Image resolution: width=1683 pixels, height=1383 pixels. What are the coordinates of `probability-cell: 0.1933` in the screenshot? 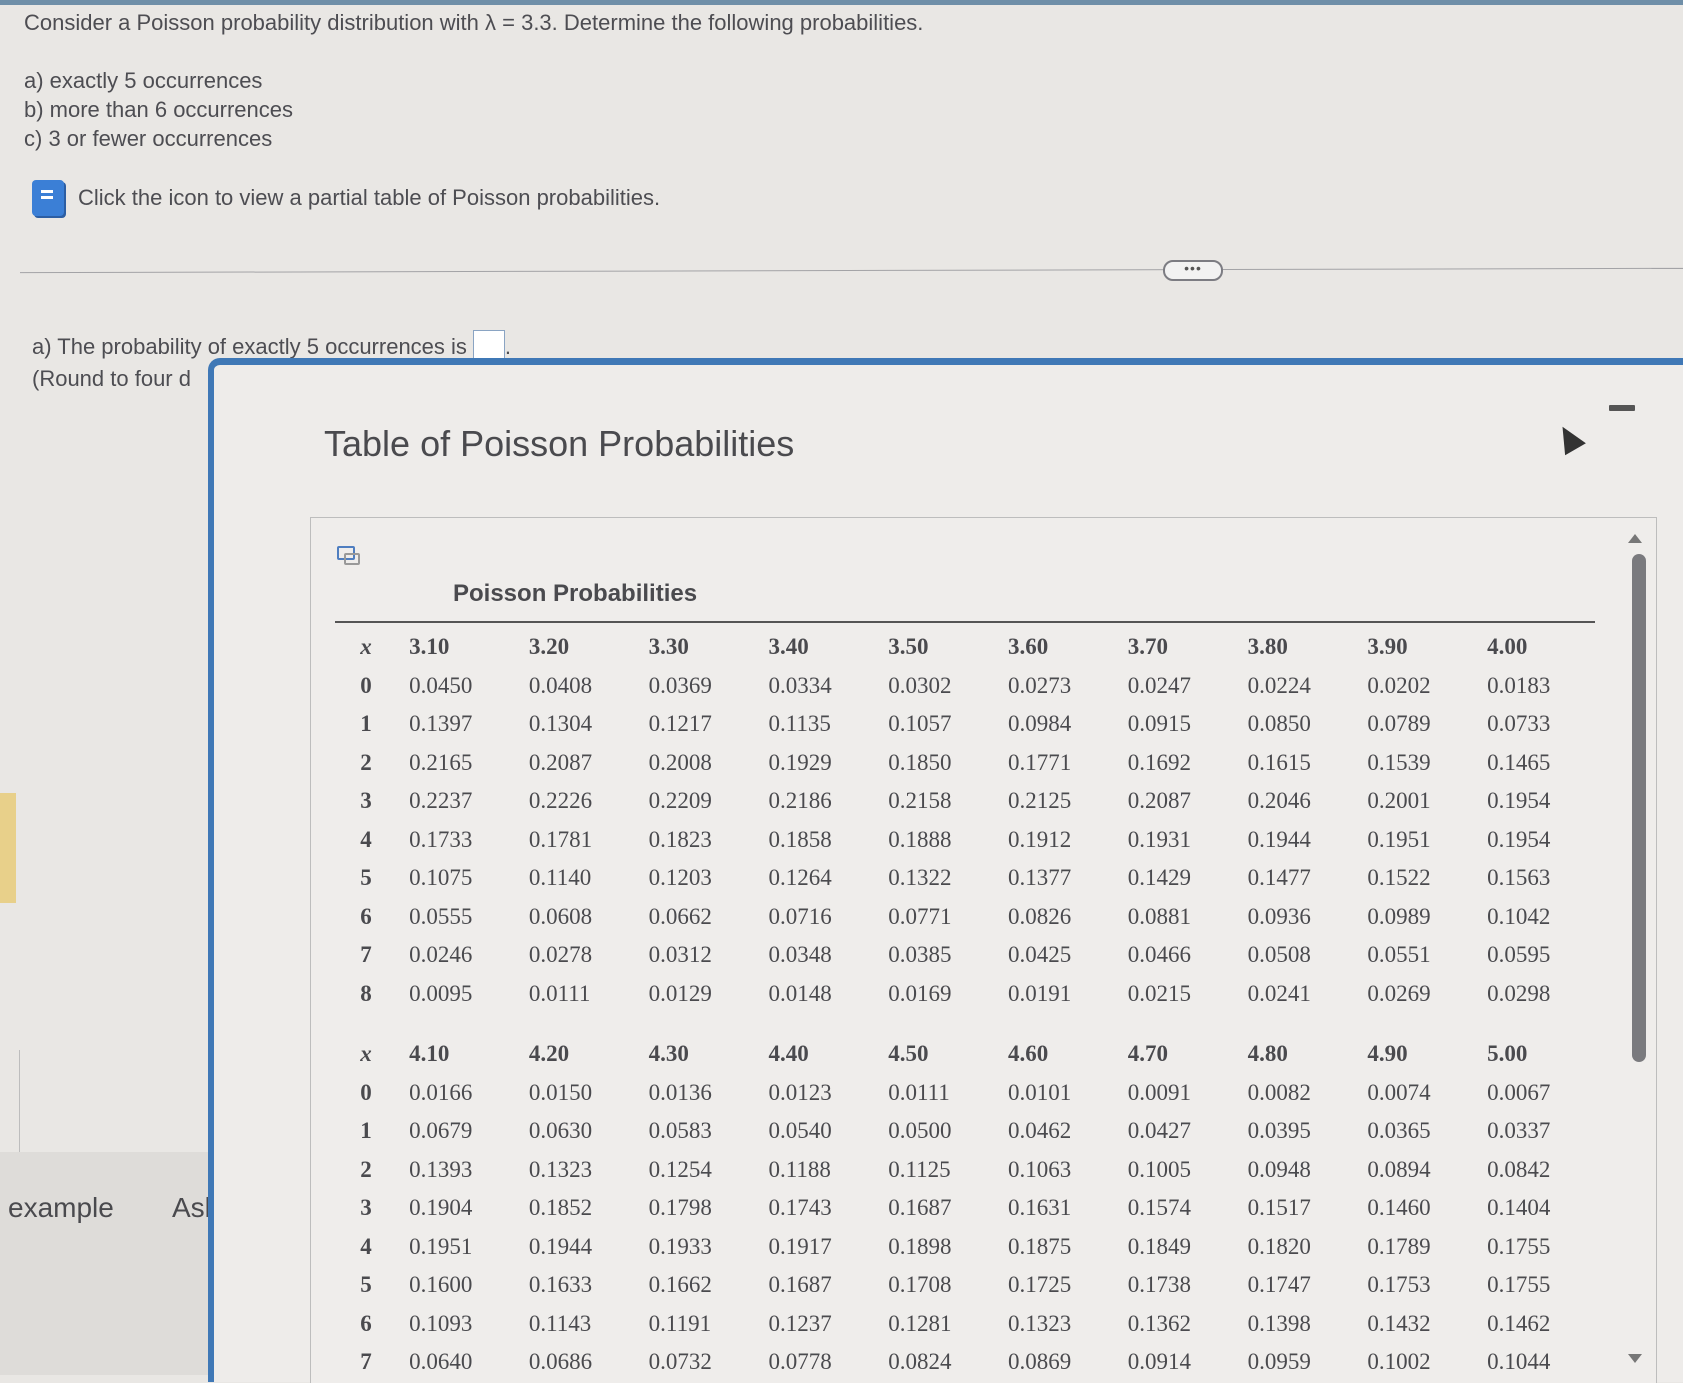 It's located at (680, 1246).